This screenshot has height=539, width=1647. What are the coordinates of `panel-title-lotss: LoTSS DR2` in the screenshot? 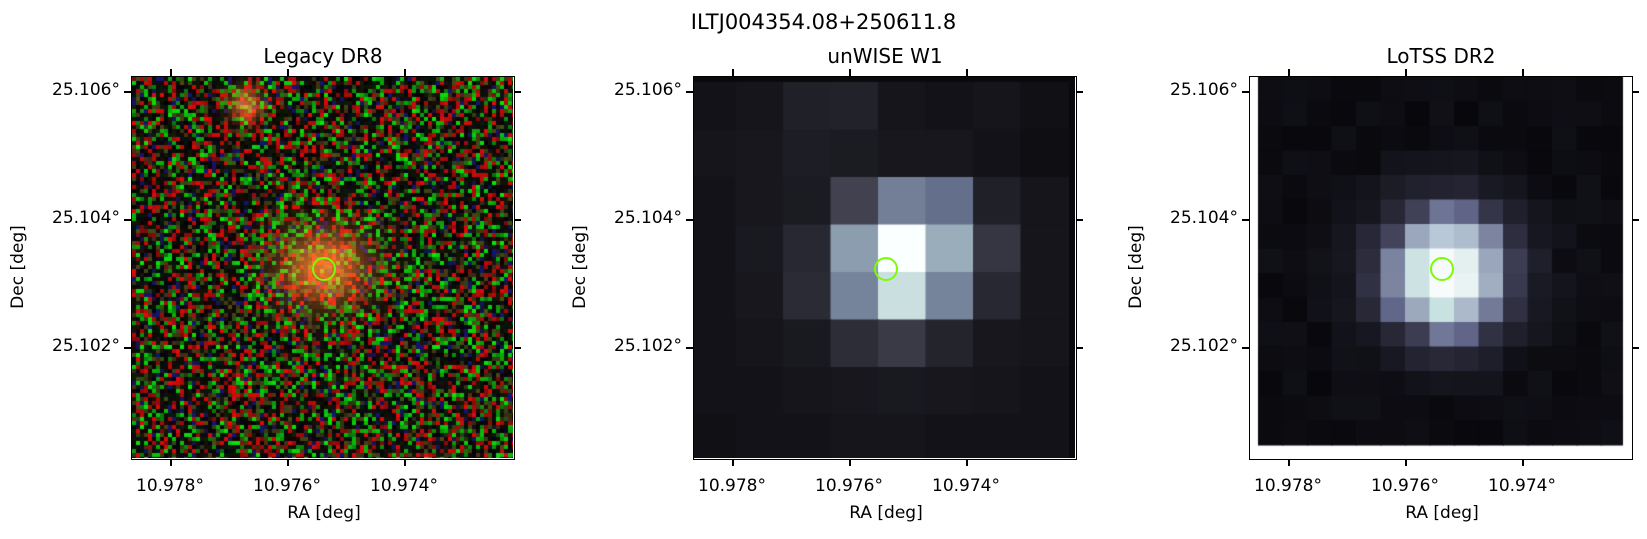 It's located at (1441, 56).